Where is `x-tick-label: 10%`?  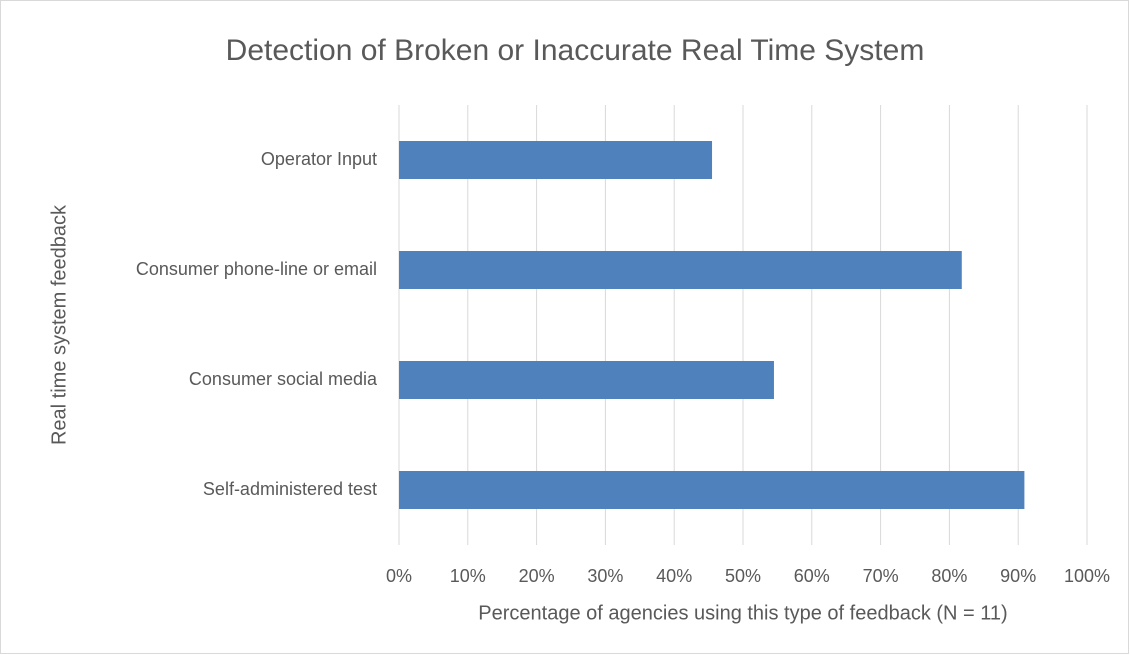 x-tick-label: 10% is located at coordinates (468, 576).